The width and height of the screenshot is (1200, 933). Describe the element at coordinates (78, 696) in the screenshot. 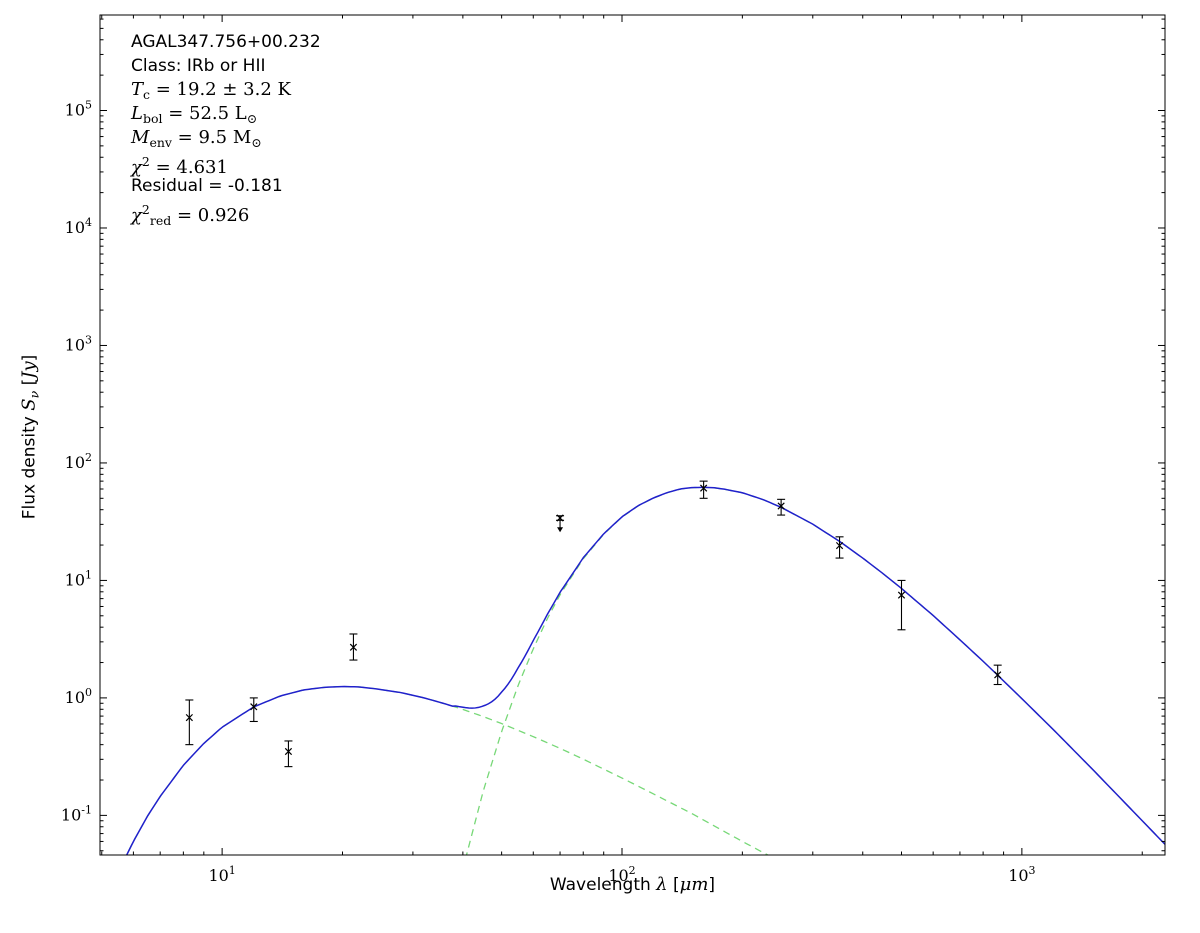

I see `y-tick-label: 10⁰` at that location.